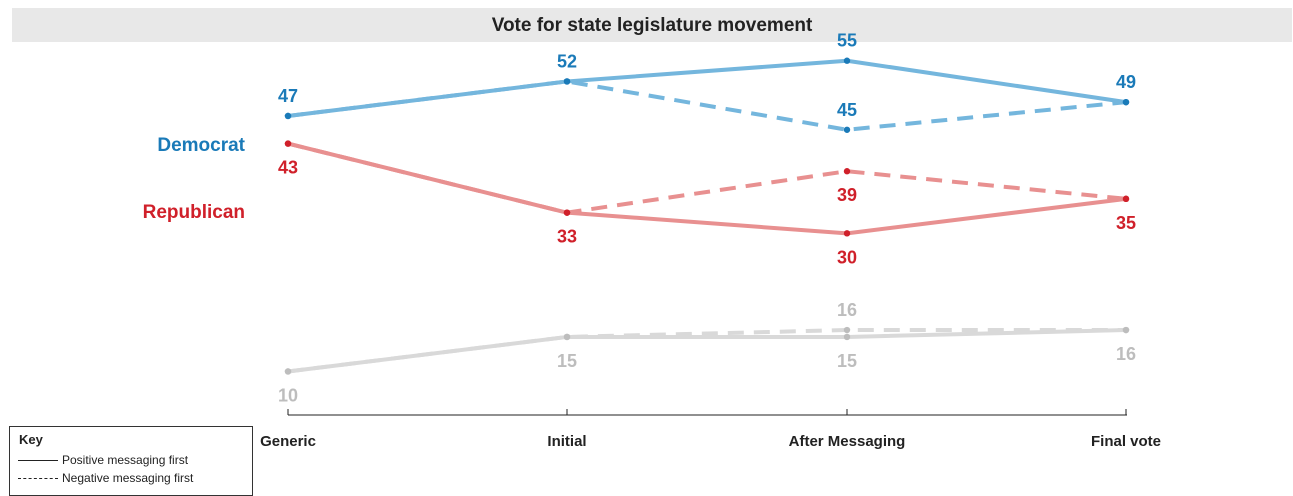  Describe the element at coordinates (847, 110) in the screenshot. I see `data-label-democrat: 45` at that location.